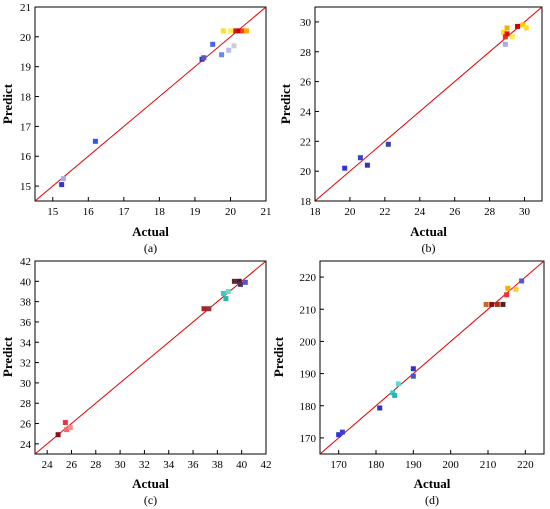 The image size is (550, 509). Describe the element at coordinates (194, 465) in the screenshot. I see `x-tick-label: 36` at that location.